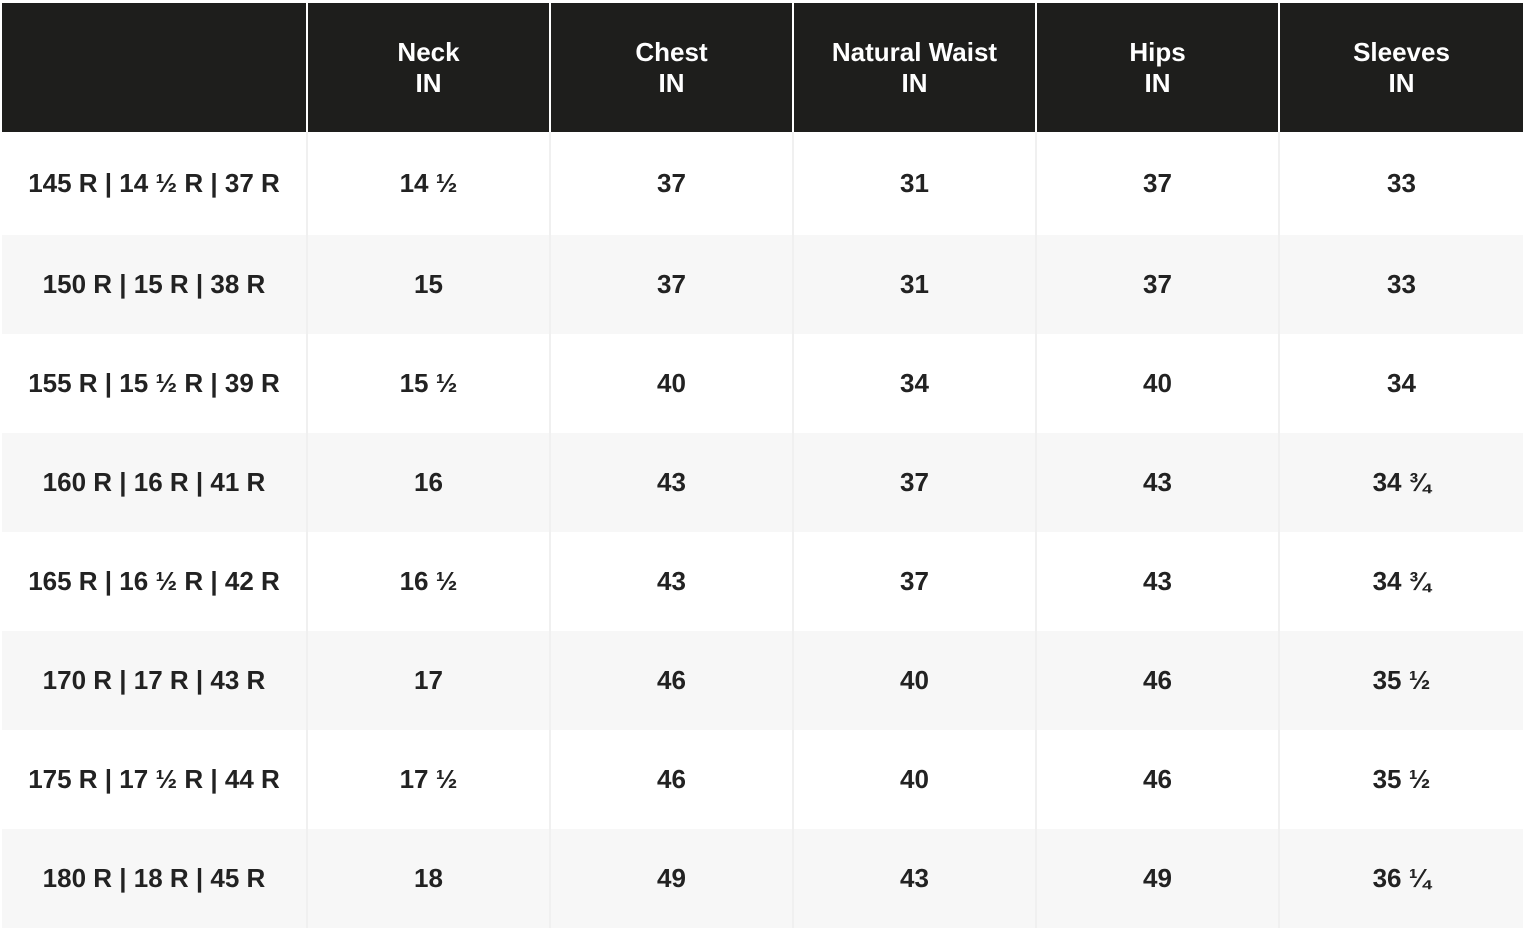 The image size is (1524, 952). I want to click on cell-neck: 17 ½, so click(427, 779).